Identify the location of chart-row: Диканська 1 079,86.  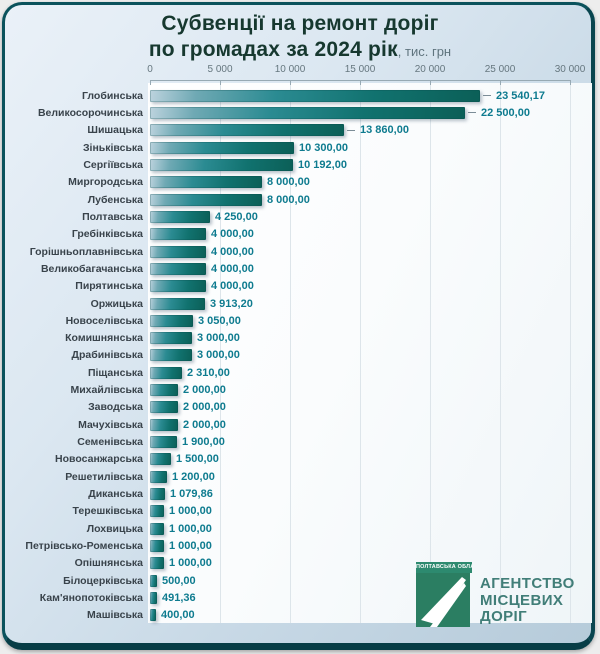
(300, 493).